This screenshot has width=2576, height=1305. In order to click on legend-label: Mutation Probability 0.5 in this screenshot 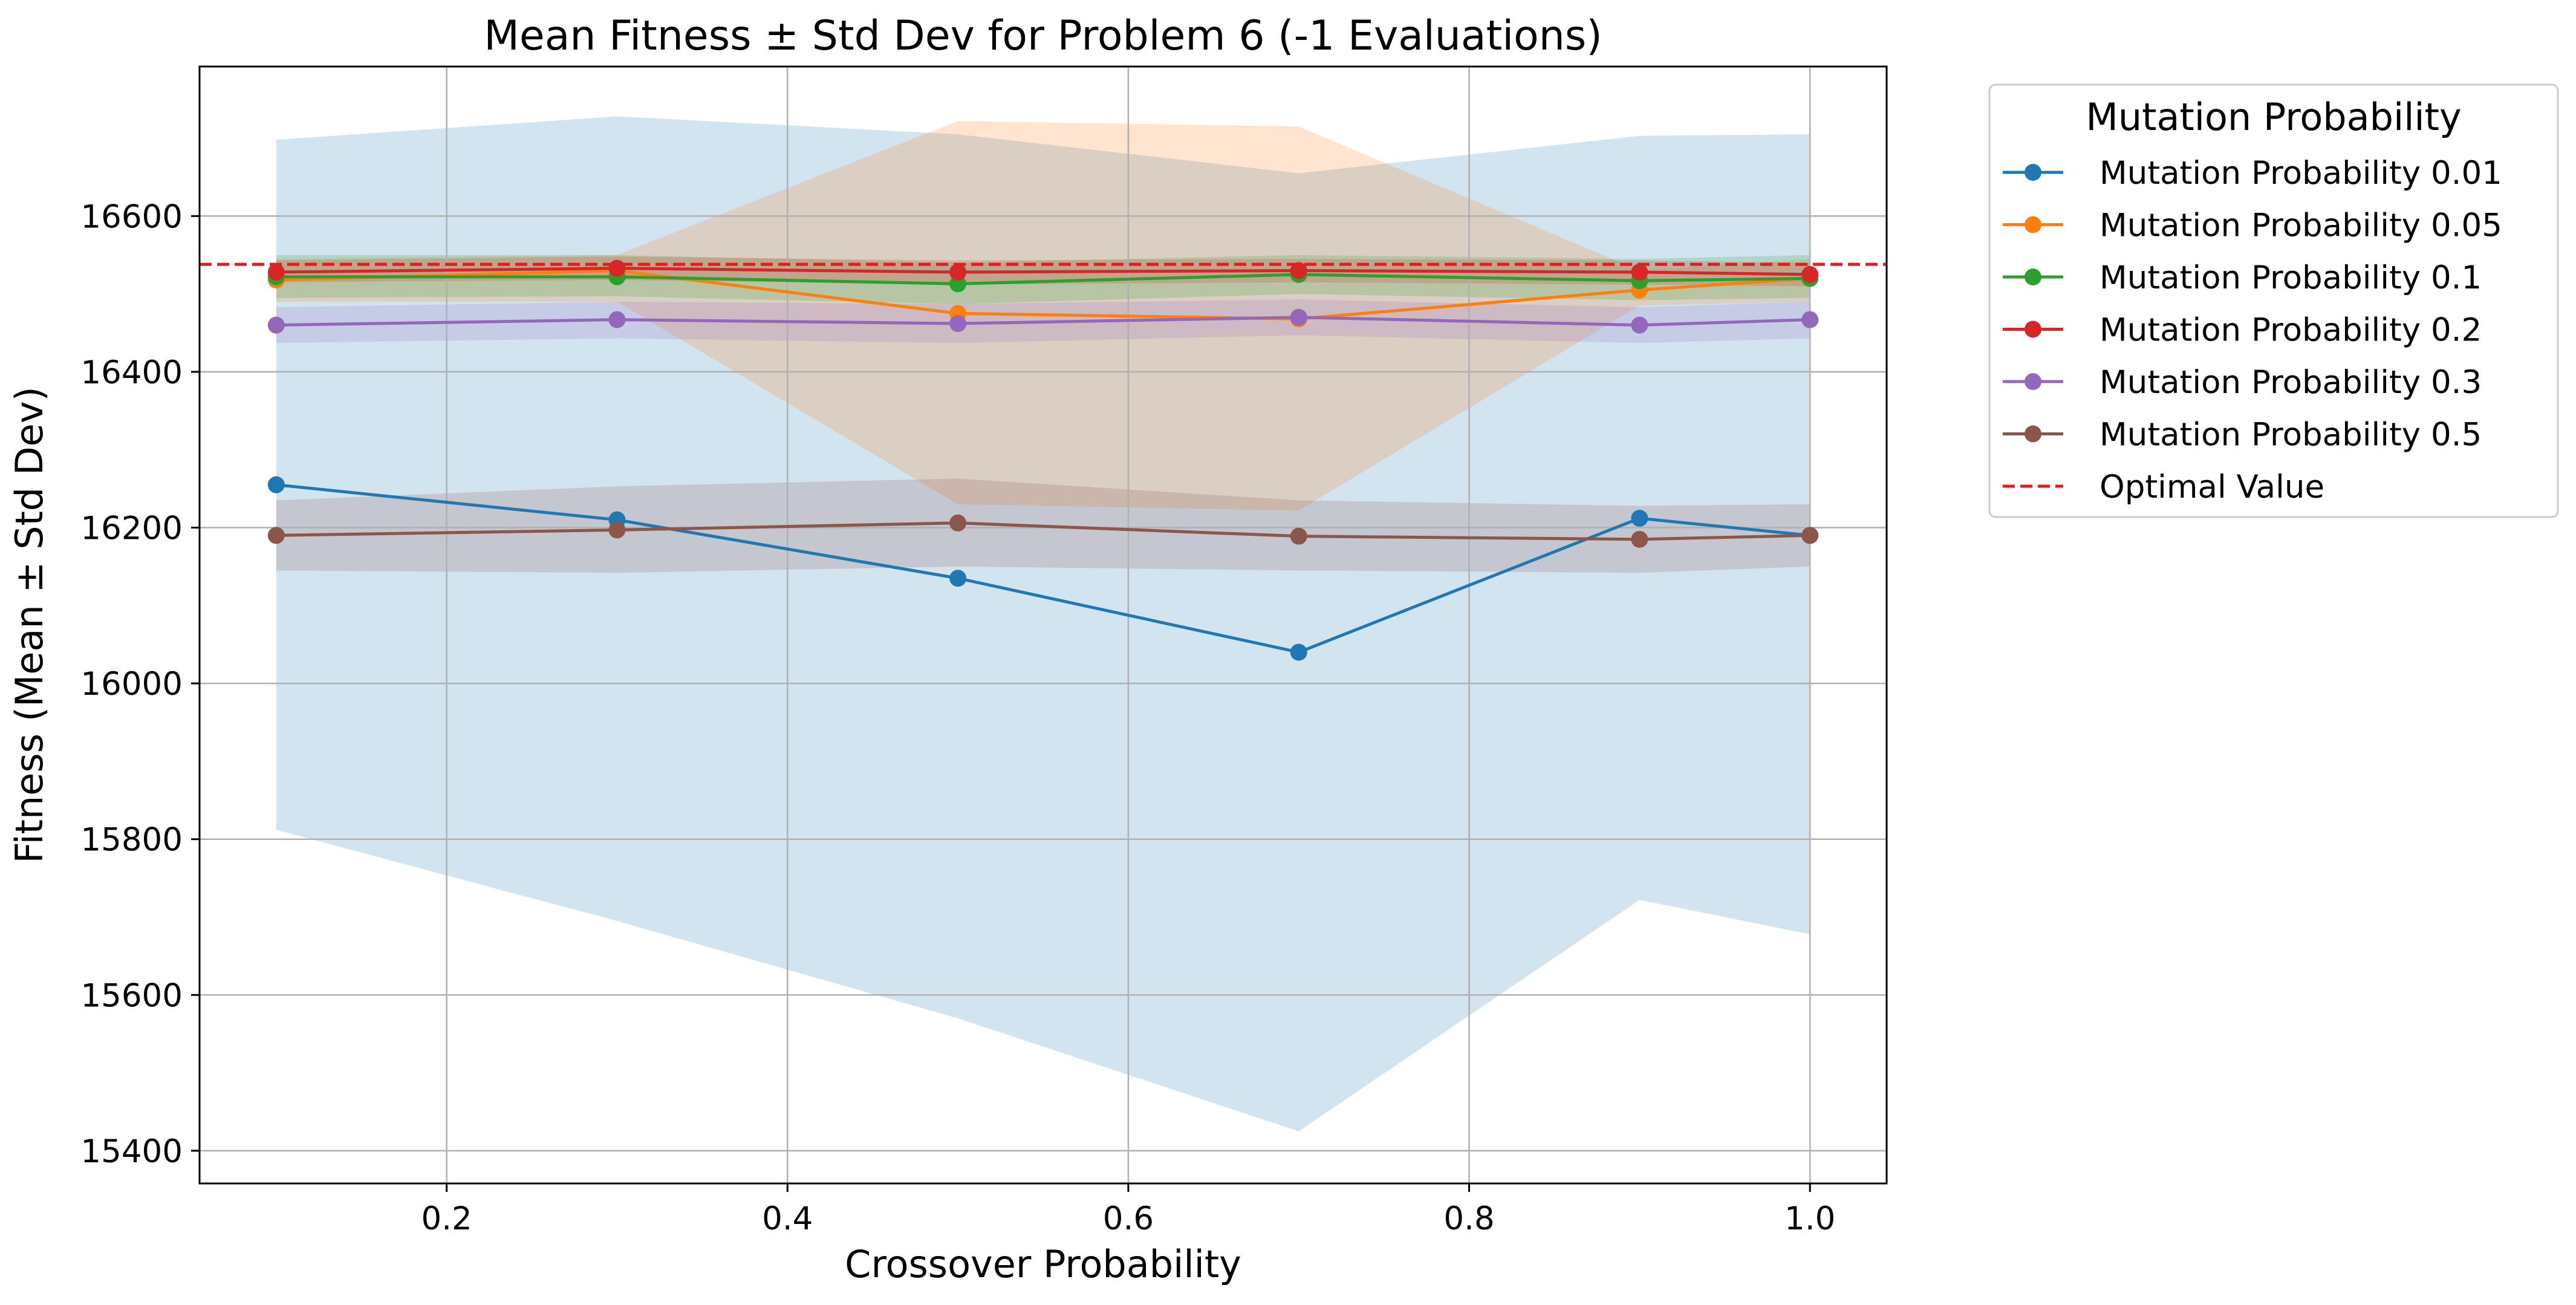, I will do `click(2291, 436)`.